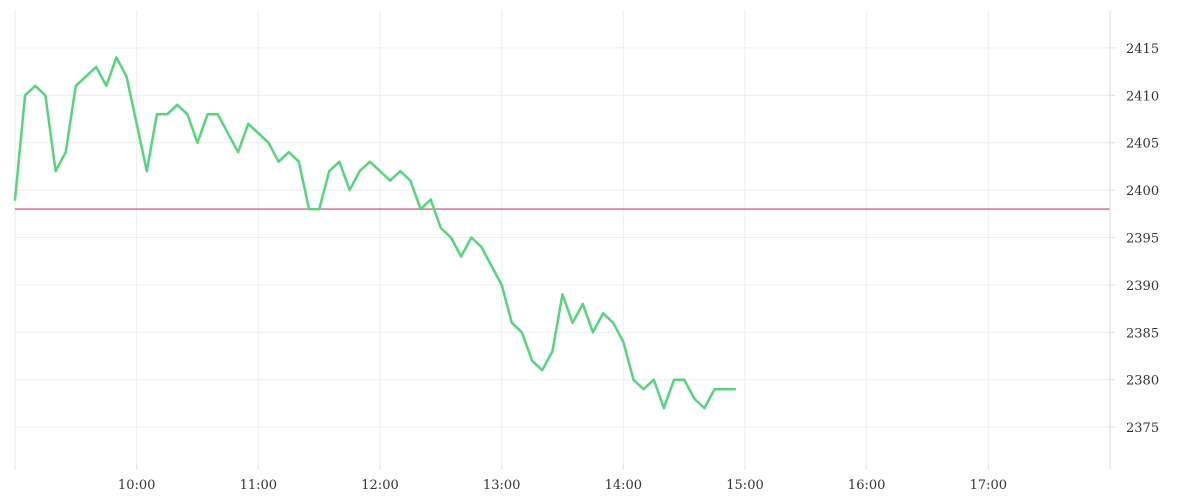 This screenshot has width=1200, height=500. Describe the element at coordinates (1142, 381) in the screenshot. I see `y-tick-label: 2380` at that location.